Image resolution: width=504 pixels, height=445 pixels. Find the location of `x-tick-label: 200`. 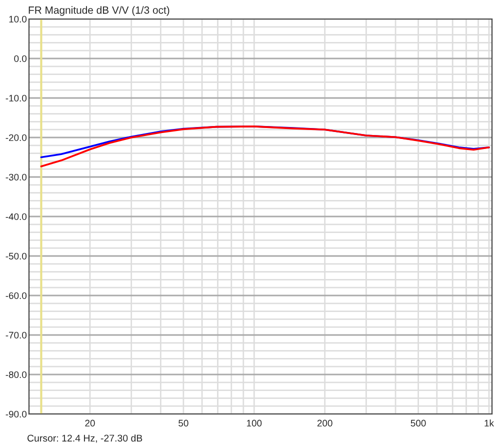

x-tick-label: 200 is located at coordinates (324, 423).